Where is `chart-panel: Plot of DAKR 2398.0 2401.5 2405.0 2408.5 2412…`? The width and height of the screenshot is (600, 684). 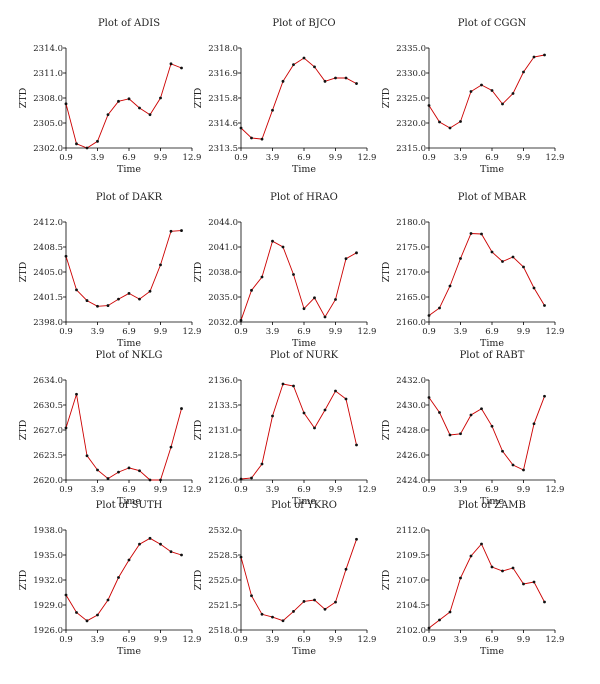 chart-panel: Plot of DAKR 2398.0 2401.5 2405.0 2408.5 2412… is located at coordinates (109, 270).